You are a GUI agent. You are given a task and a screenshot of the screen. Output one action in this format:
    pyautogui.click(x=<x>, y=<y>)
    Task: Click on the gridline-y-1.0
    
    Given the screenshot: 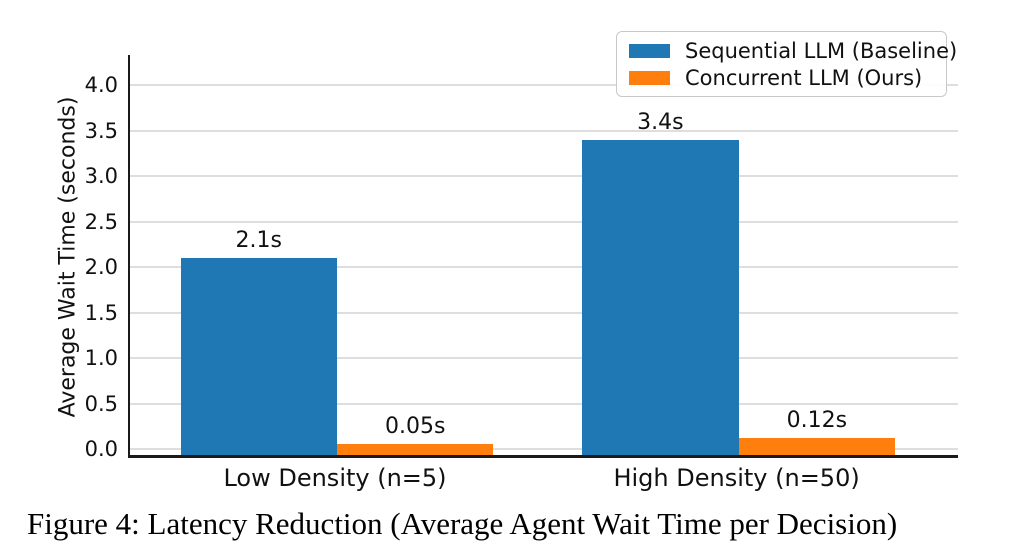 What is the action you would take?
    pyautogui.click(x=544, y=358)
    